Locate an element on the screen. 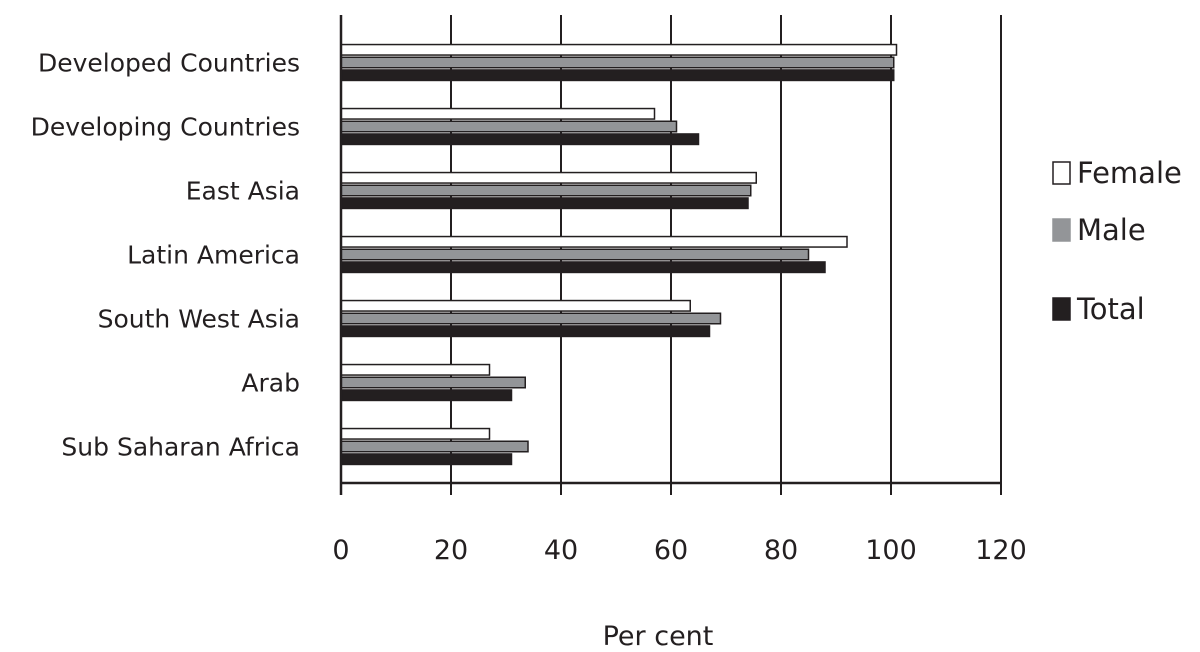  category-label: Sub Saharan Africa is located at coordinates (180, 447).